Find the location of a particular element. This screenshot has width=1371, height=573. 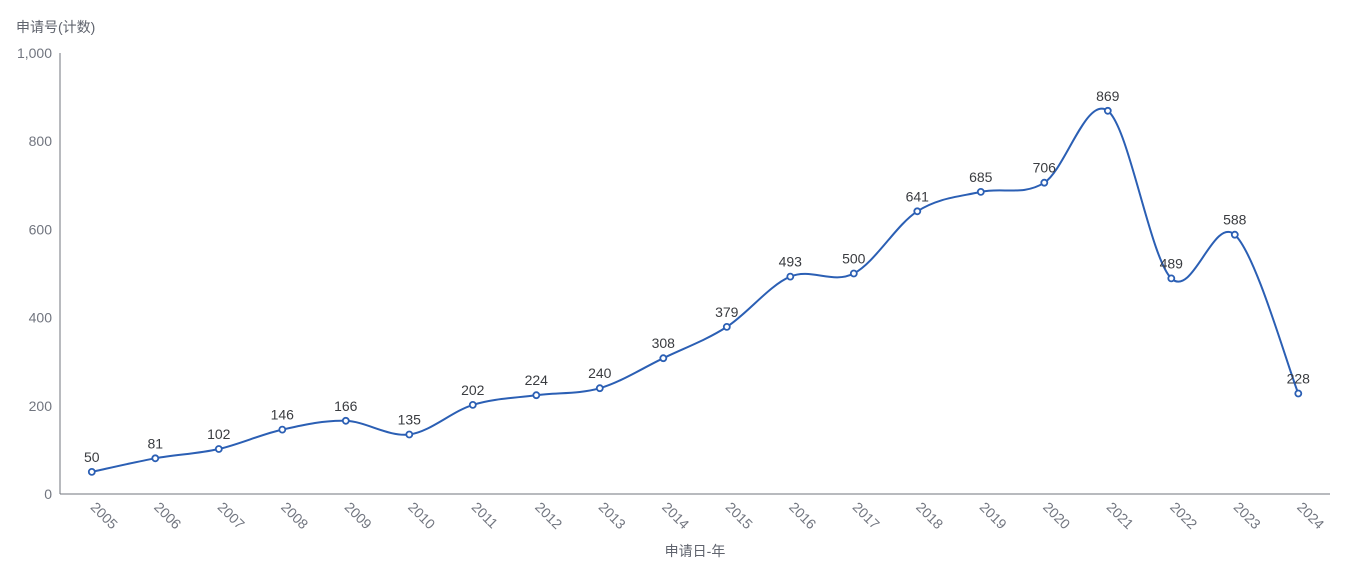

data-label: 202 is located at coordinates (473, 390).